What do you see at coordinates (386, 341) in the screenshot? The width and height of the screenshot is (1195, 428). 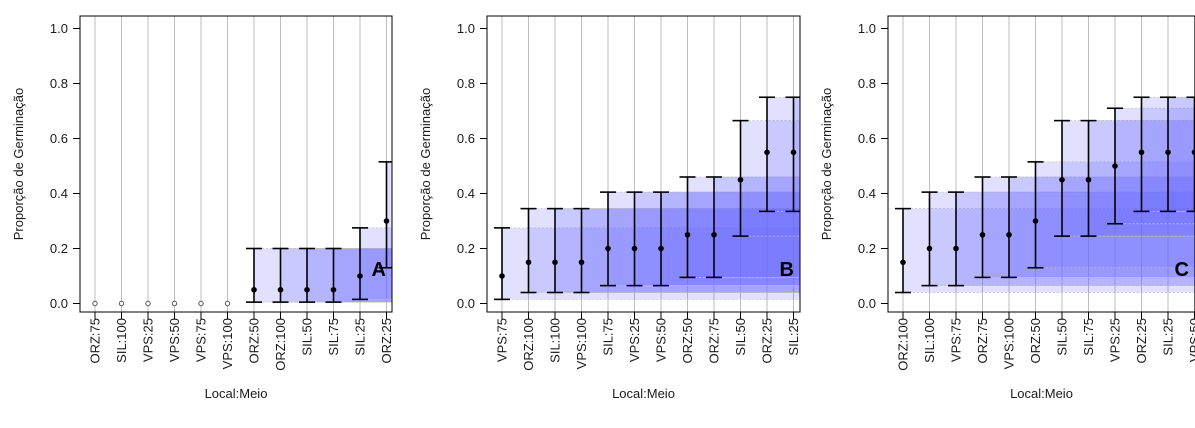 I see `x-tick-label: ORZ:25` at bounding box center [386, 341].